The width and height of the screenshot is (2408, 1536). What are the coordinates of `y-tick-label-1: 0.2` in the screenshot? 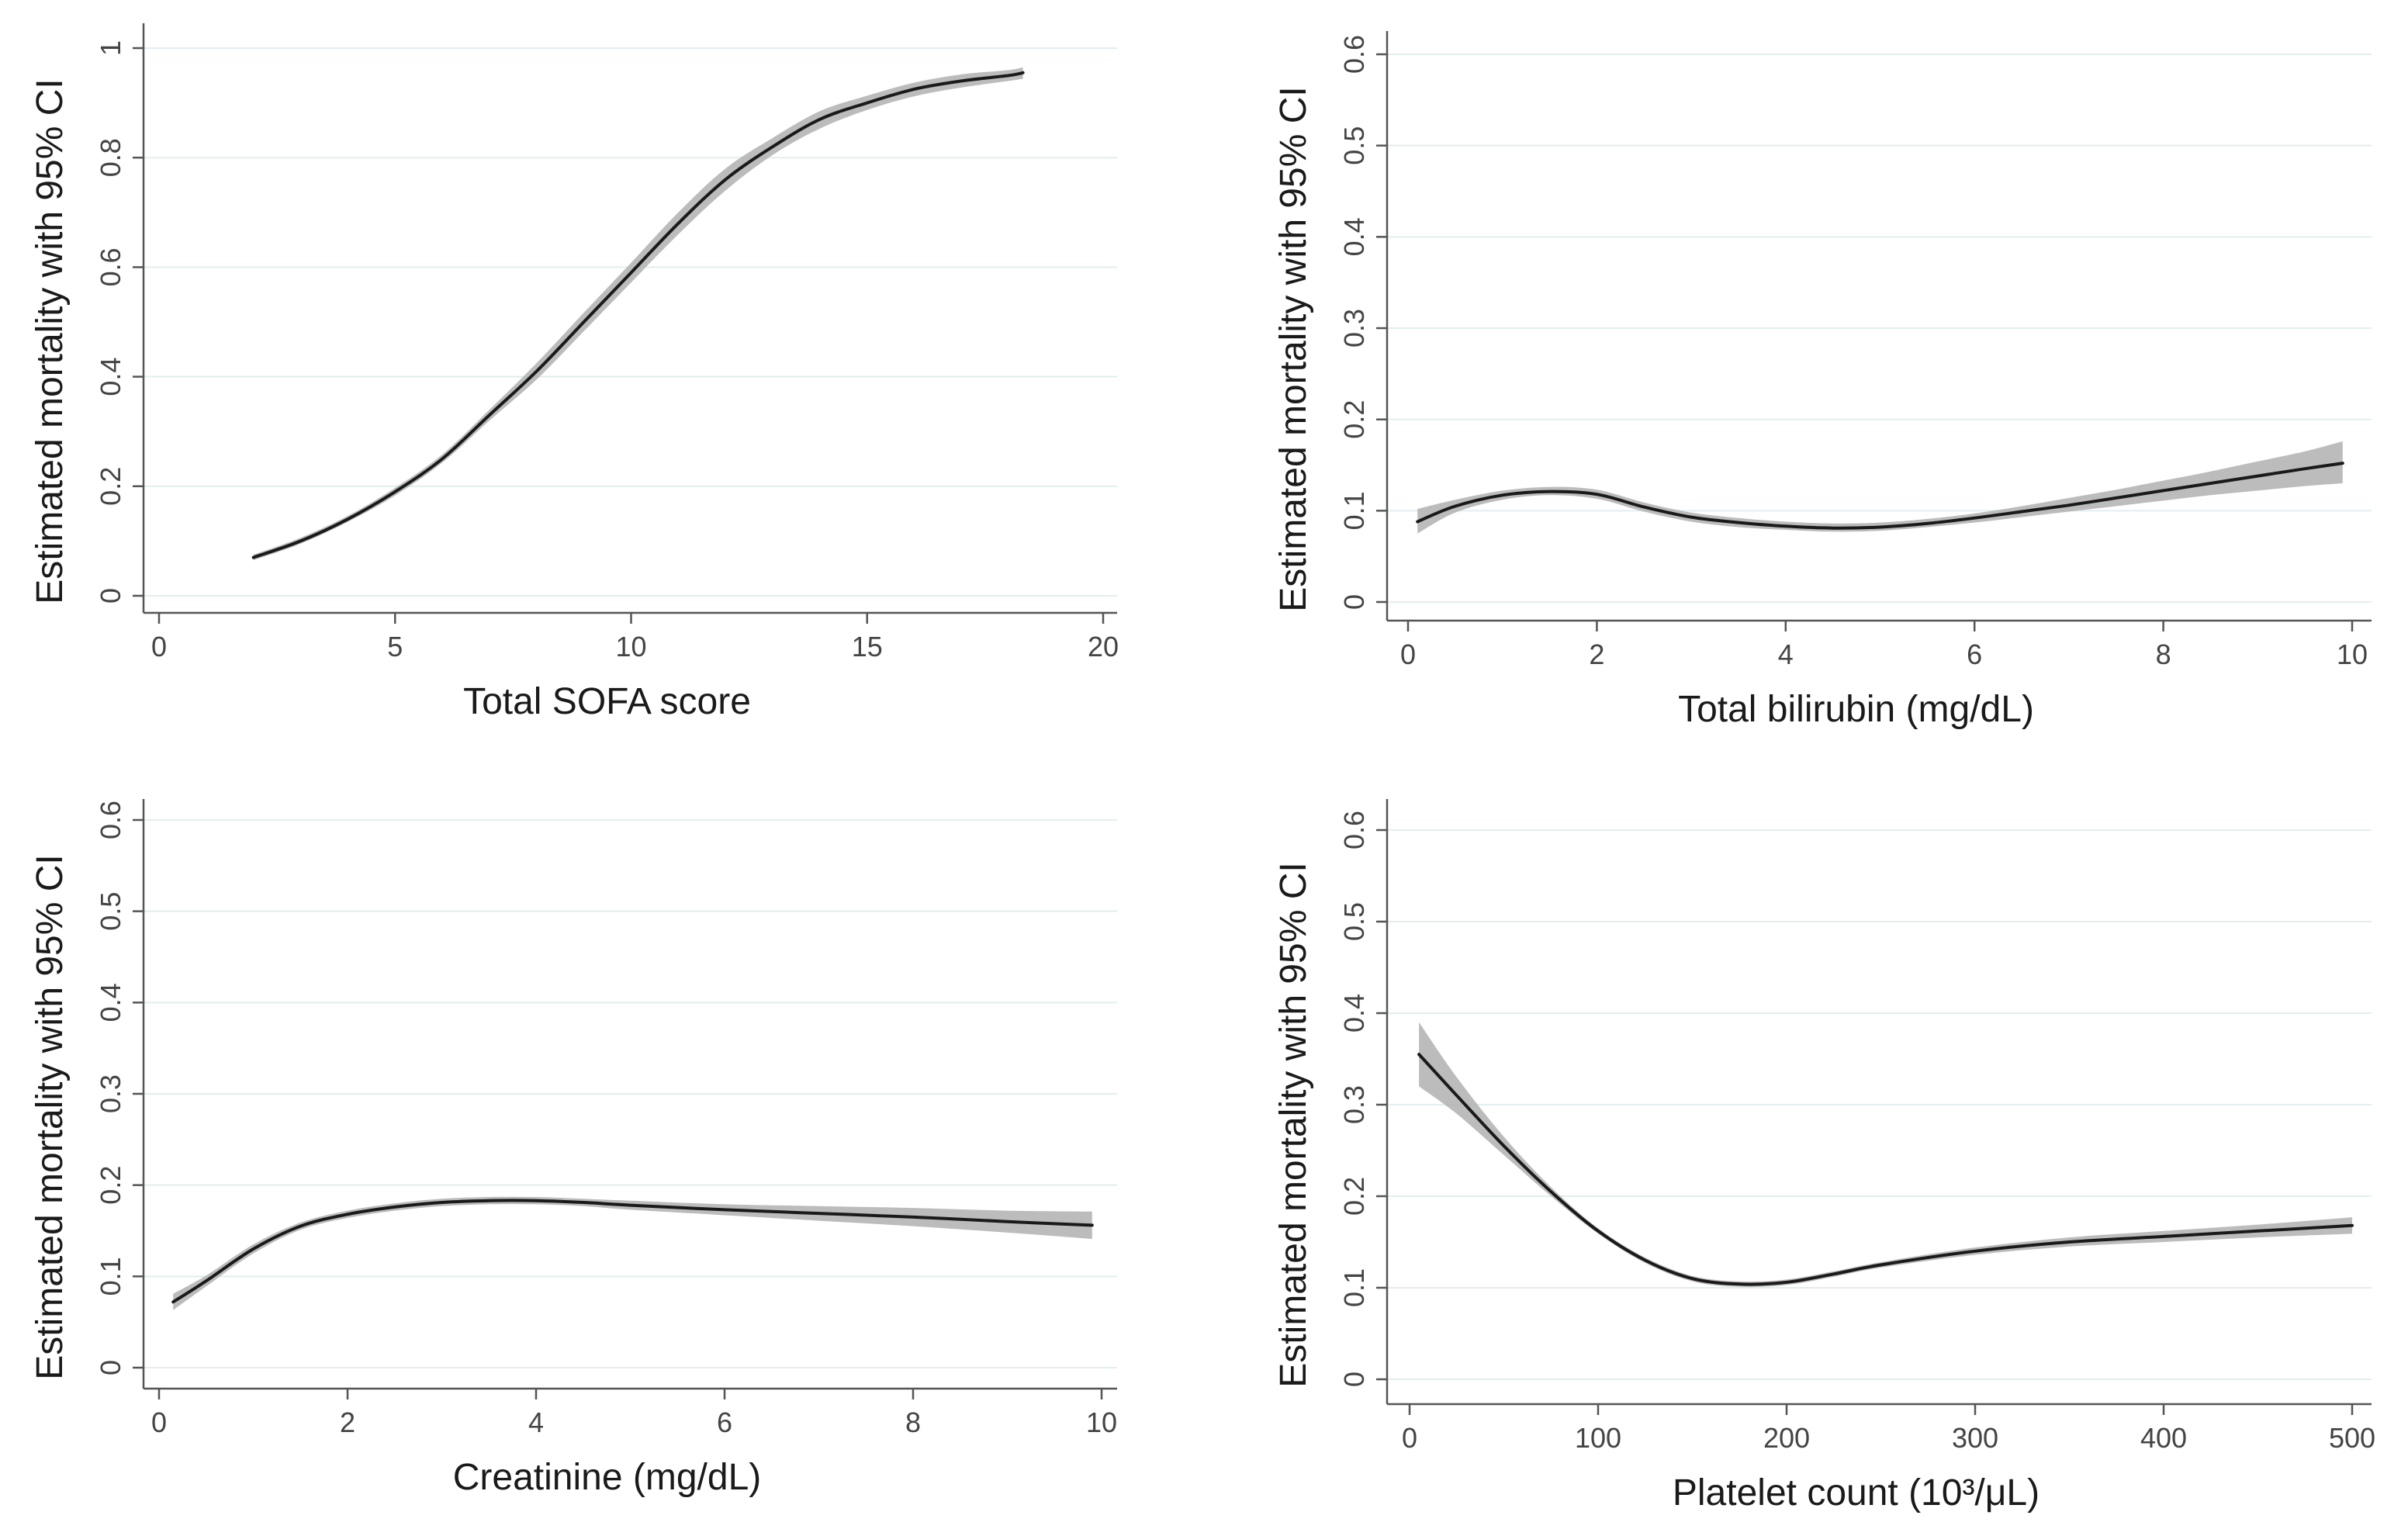 It's located at (111, 486).